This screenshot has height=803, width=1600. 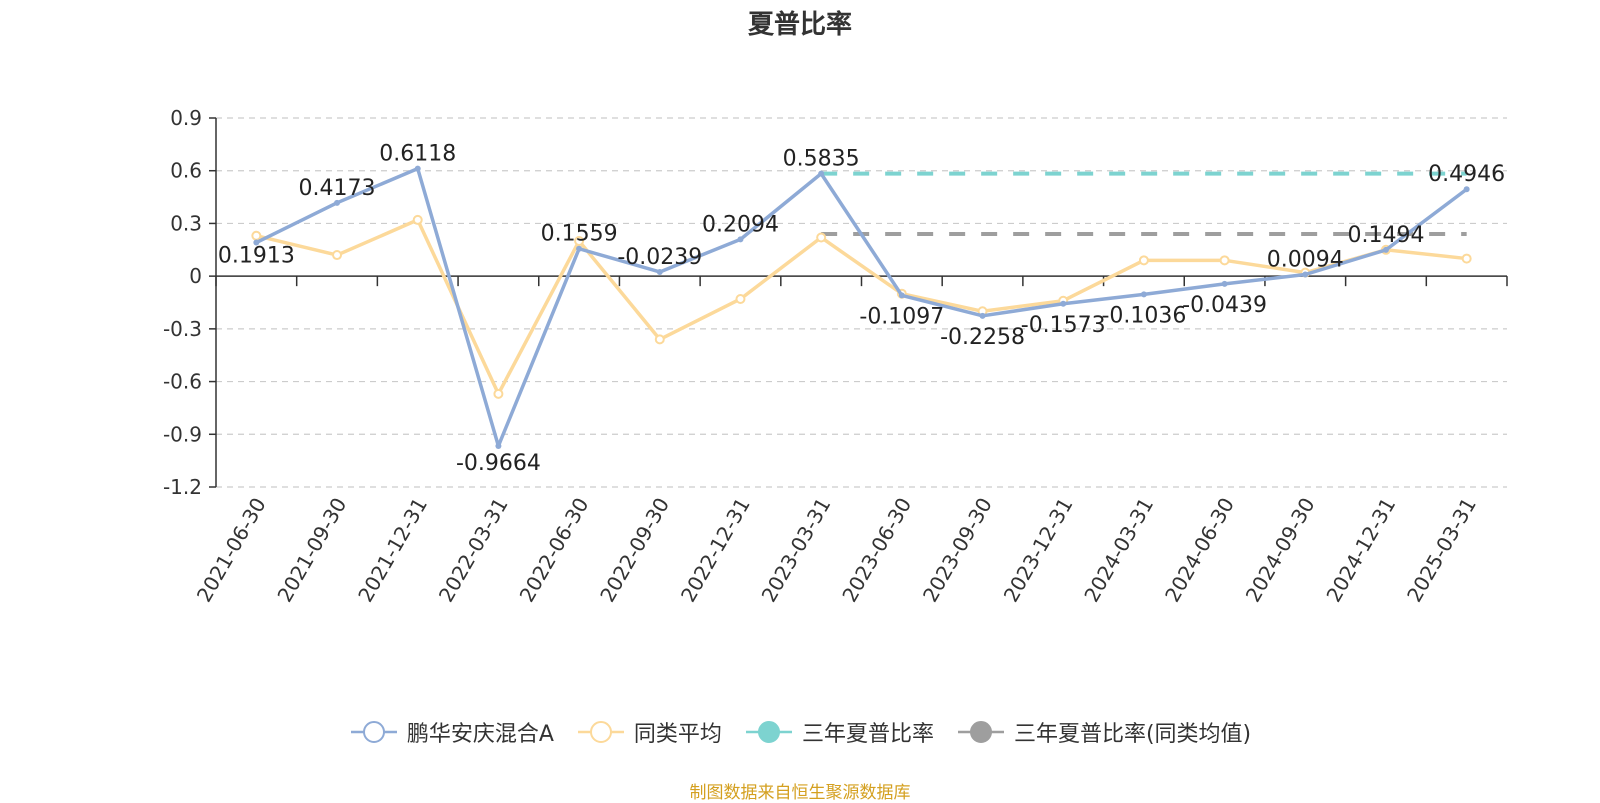 I want to click on y-tick-label: -0.3, so click(x=182, y=329).